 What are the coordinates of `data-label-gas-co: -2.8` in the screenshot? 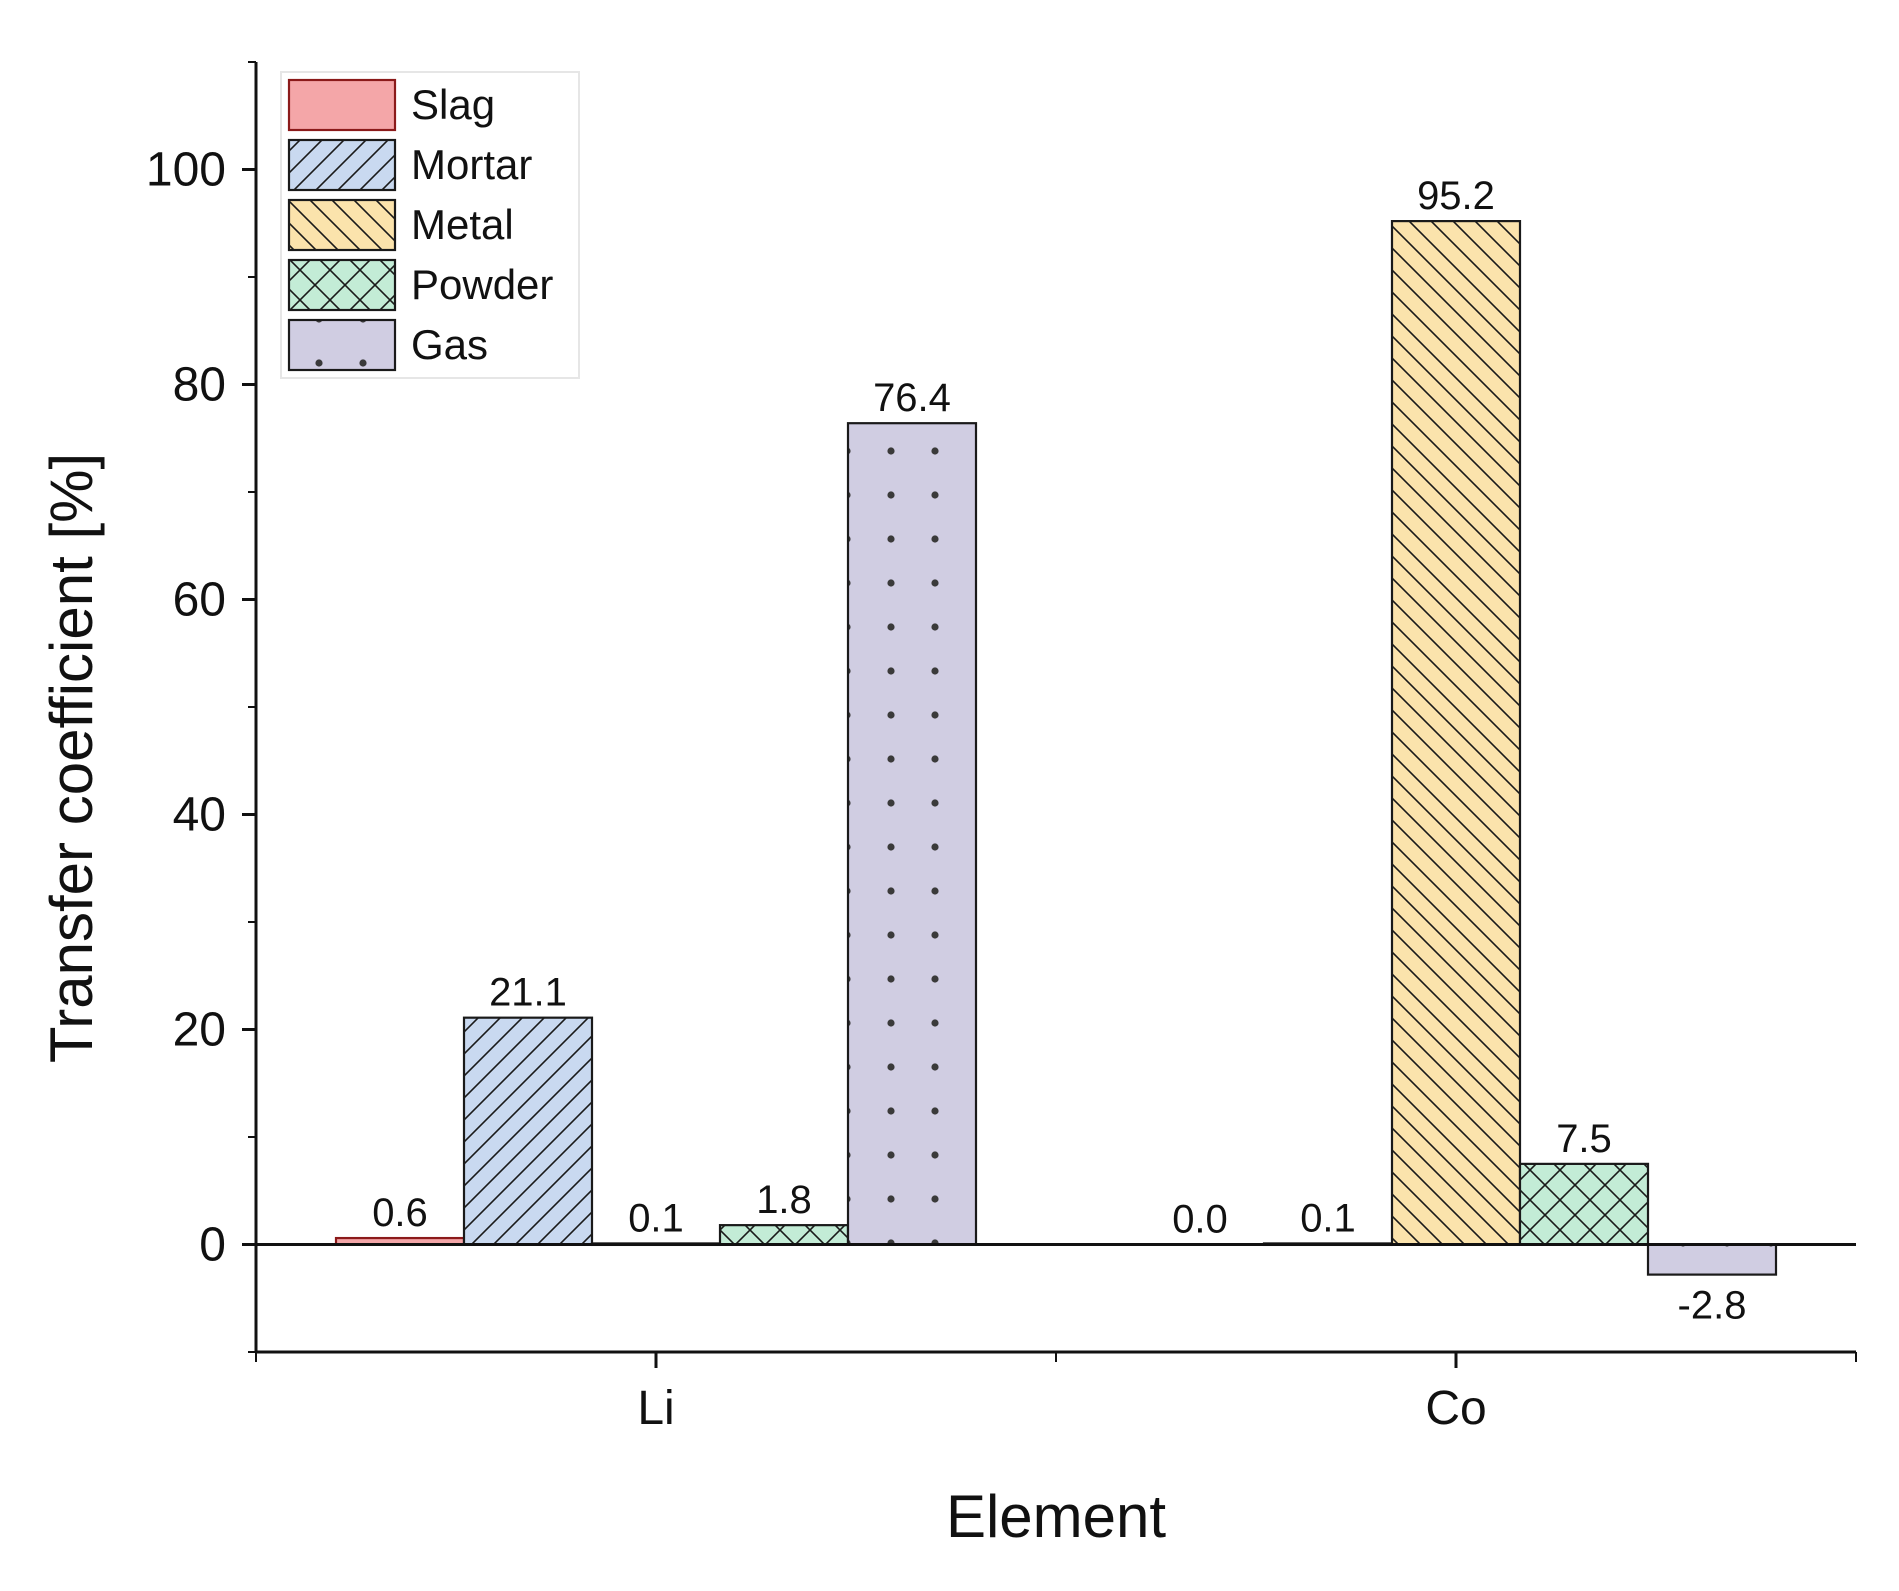 It's located at (1712, 1306).